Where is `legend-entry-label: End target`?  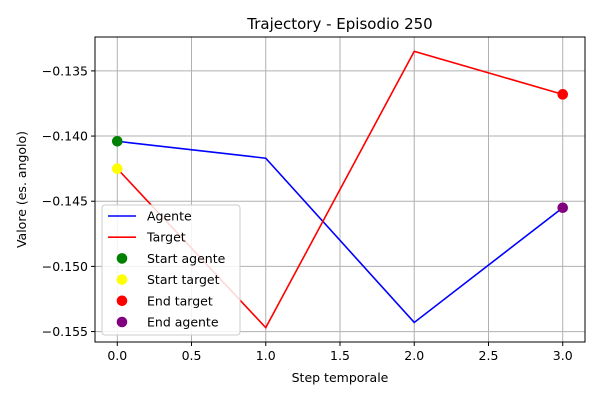 legend-entry-label: End target is located at coordinates (180, 300).